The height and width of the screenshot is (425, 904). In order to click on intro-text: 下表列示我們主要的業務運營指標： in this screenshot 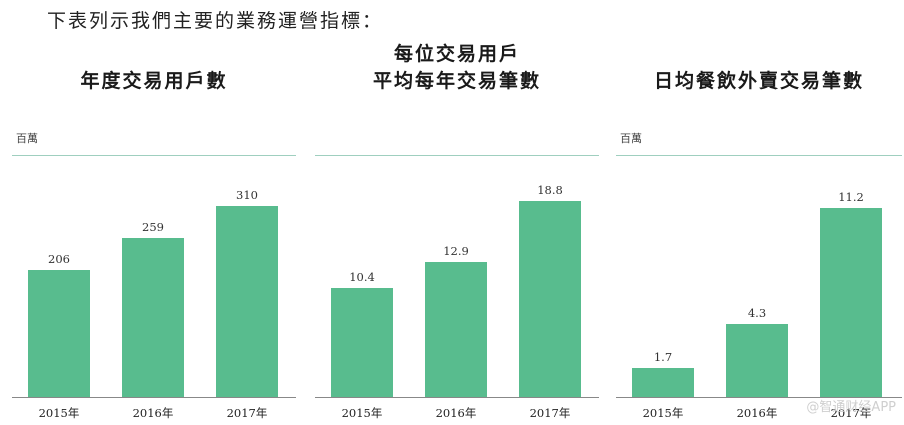, I will do `click(215, 21)`.